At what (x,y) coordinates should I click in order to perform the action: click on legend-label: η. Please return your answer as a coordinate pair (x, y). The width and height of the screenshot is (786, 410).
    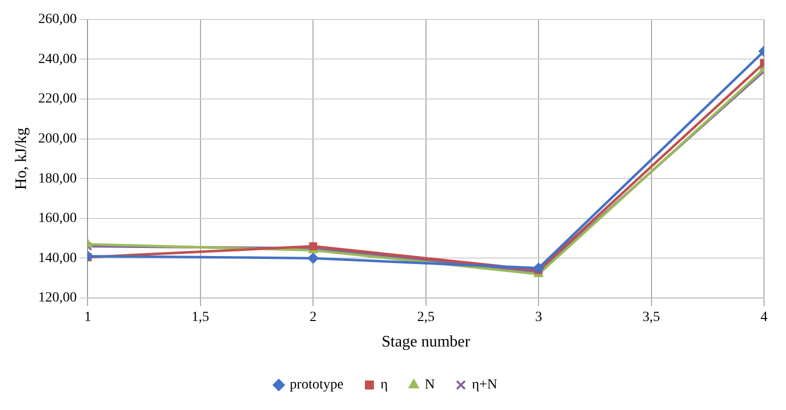
    Looking at the image, I should click on (384, 385).